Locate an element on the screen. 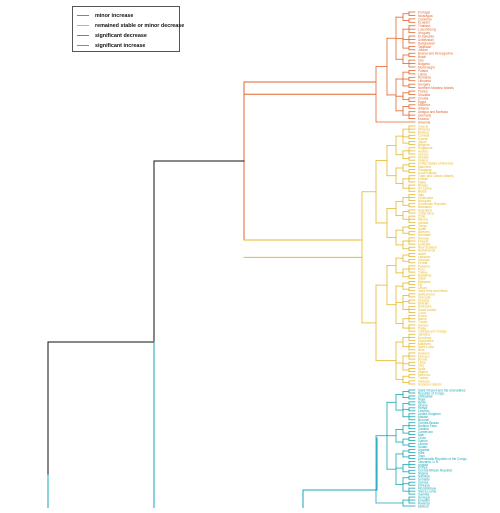 This screenshot has width=500, height=513. leaf-label: Gambia is located at coordinates (423, 495).